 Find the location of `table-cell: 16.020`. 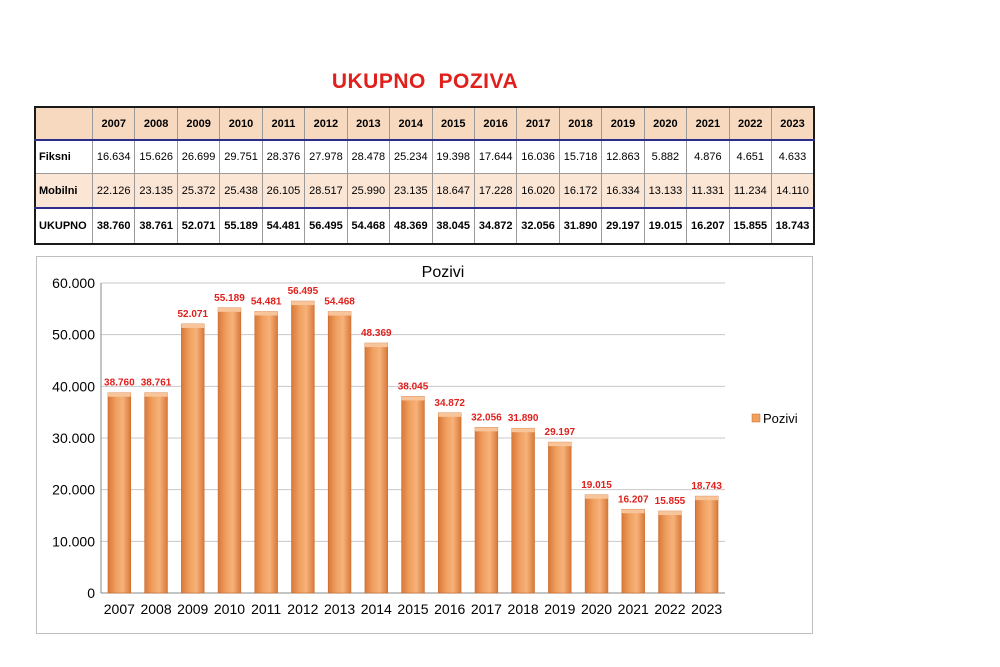

table-cell: 16.020 is located at coordinates (538, 191).